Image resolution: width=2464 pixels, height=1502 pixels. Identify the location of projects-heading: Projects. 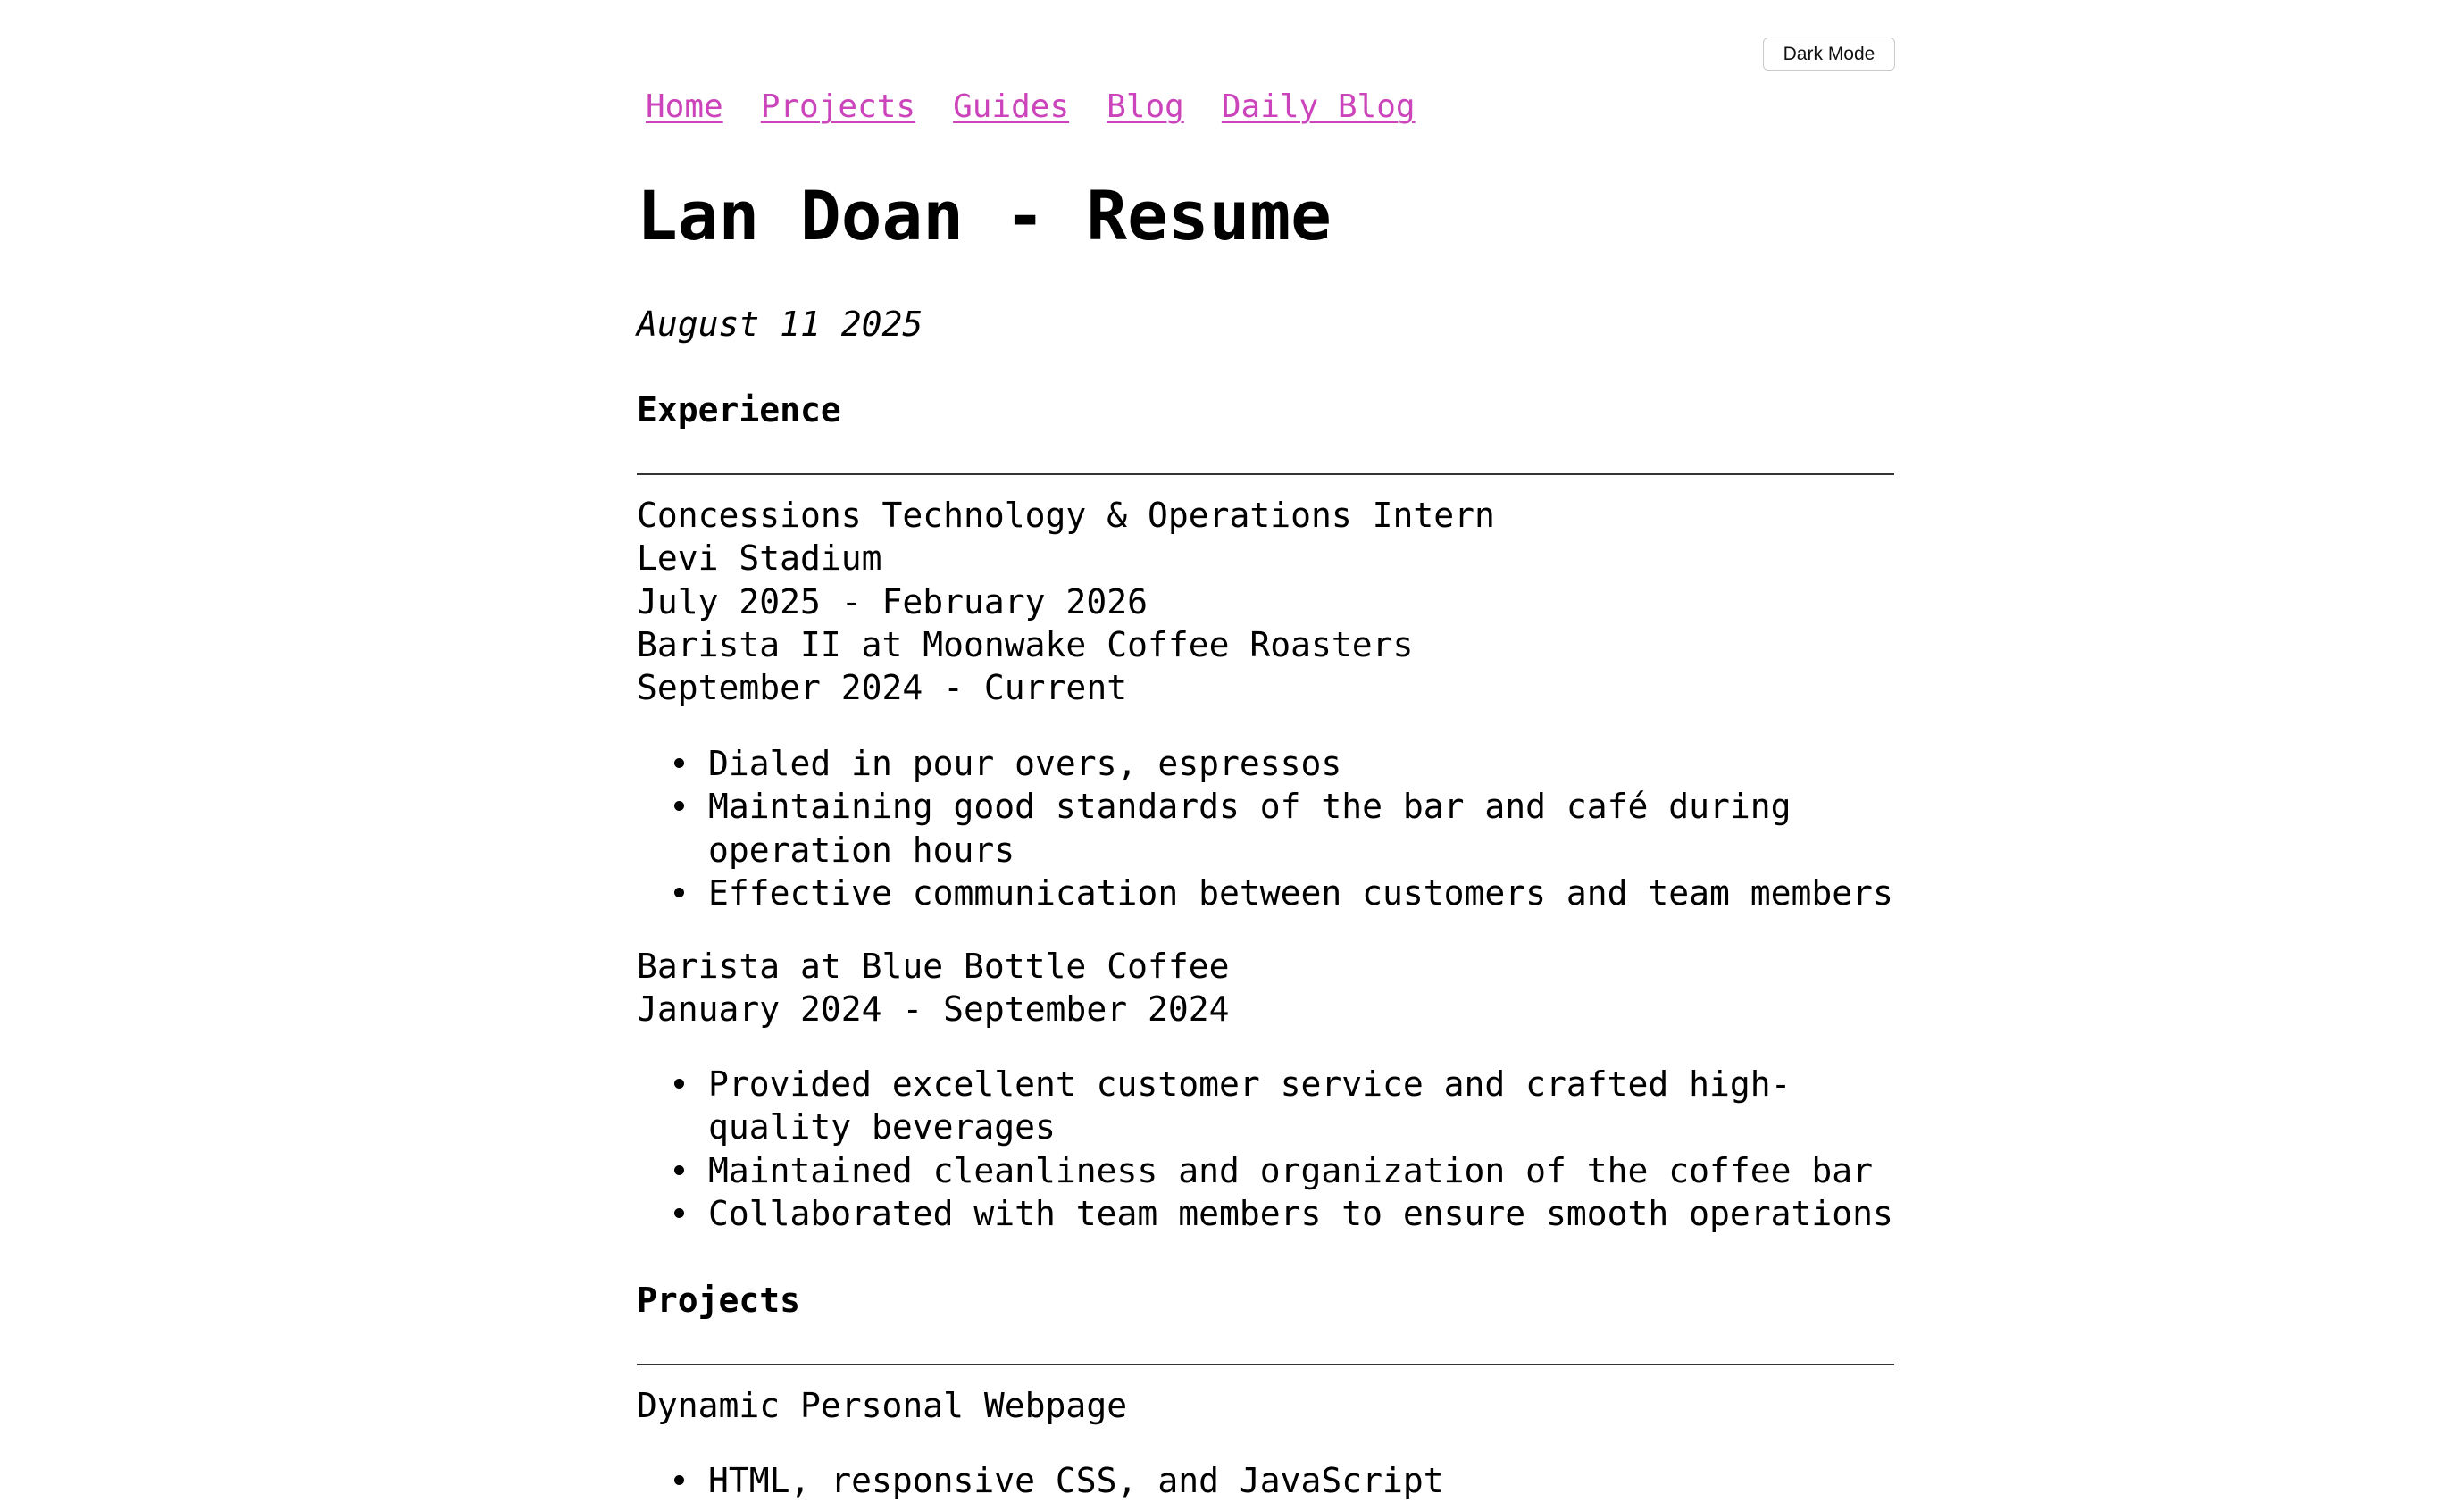
(719, 1300).